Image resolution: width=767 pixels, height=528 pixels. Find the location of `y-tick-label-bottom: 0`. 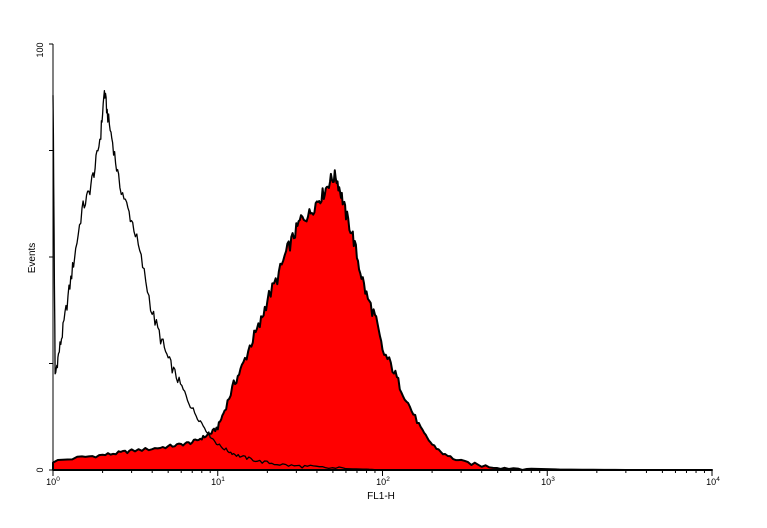

y-tick-label-bottom: 0 is located at coordinates (40, 469).